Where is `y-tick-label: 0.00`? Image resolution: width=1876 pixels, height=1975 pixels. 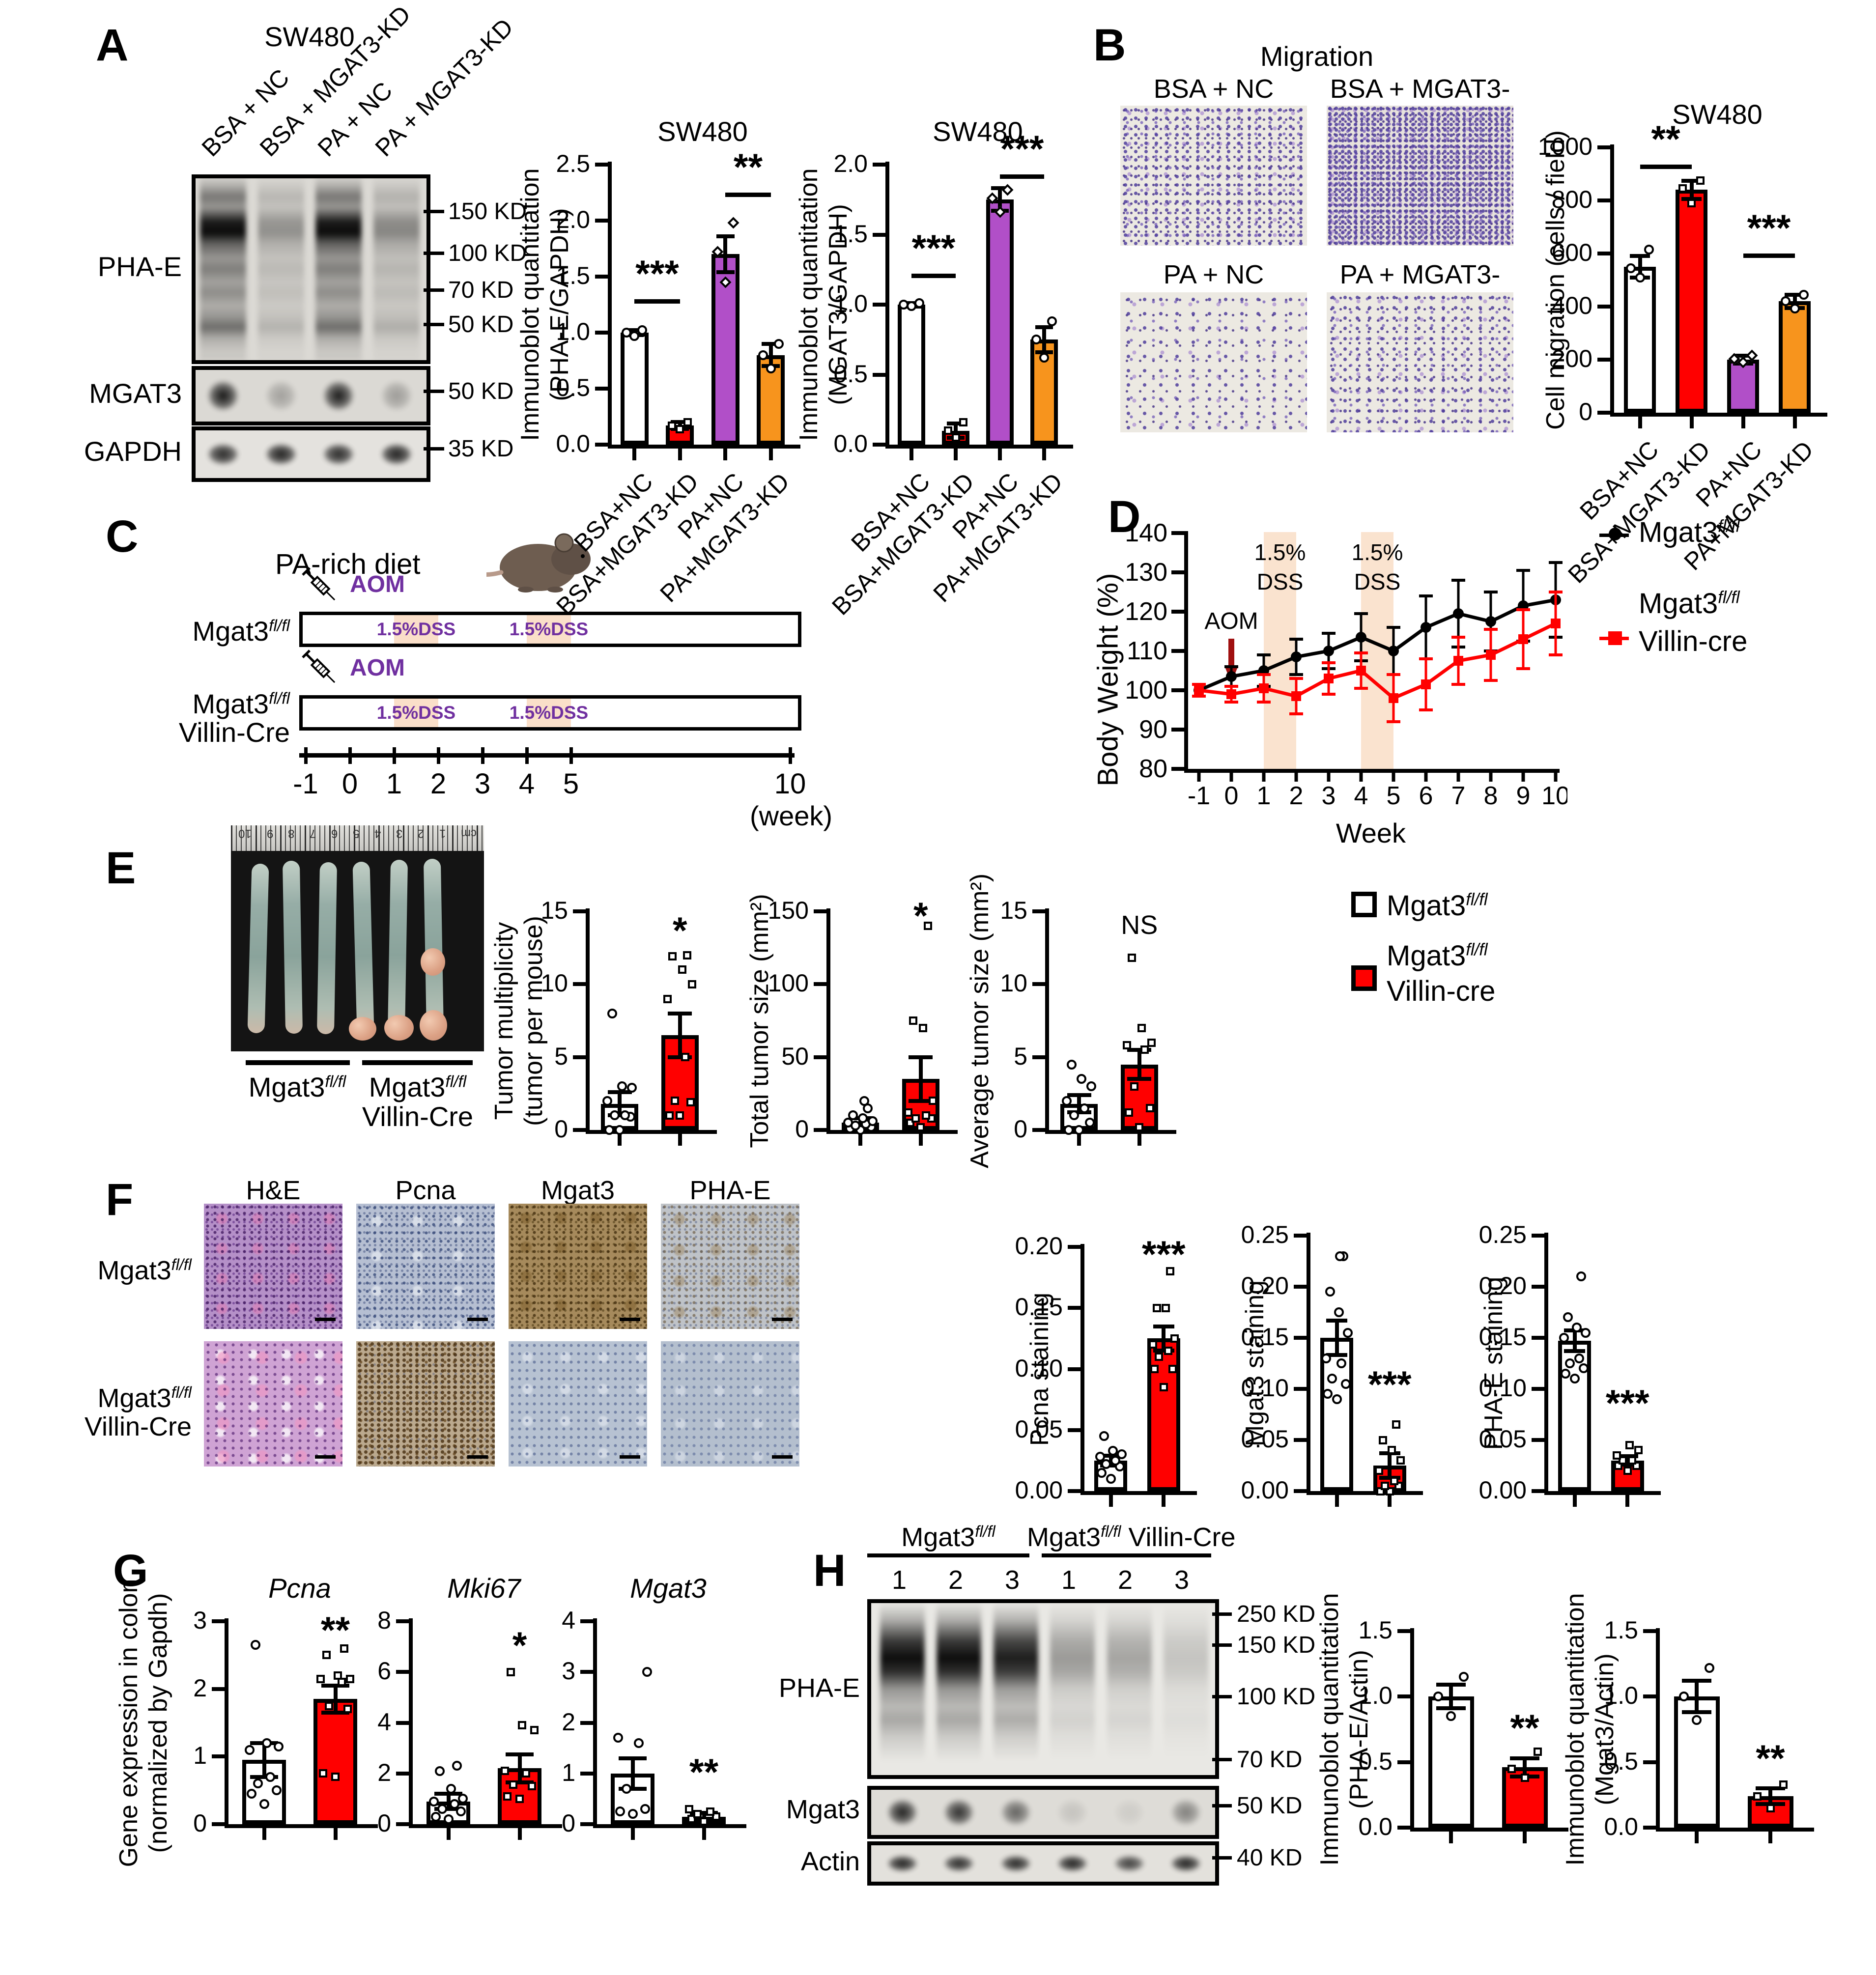
y-tick-label: 0.00 is located at coordinates (1502, 1490).